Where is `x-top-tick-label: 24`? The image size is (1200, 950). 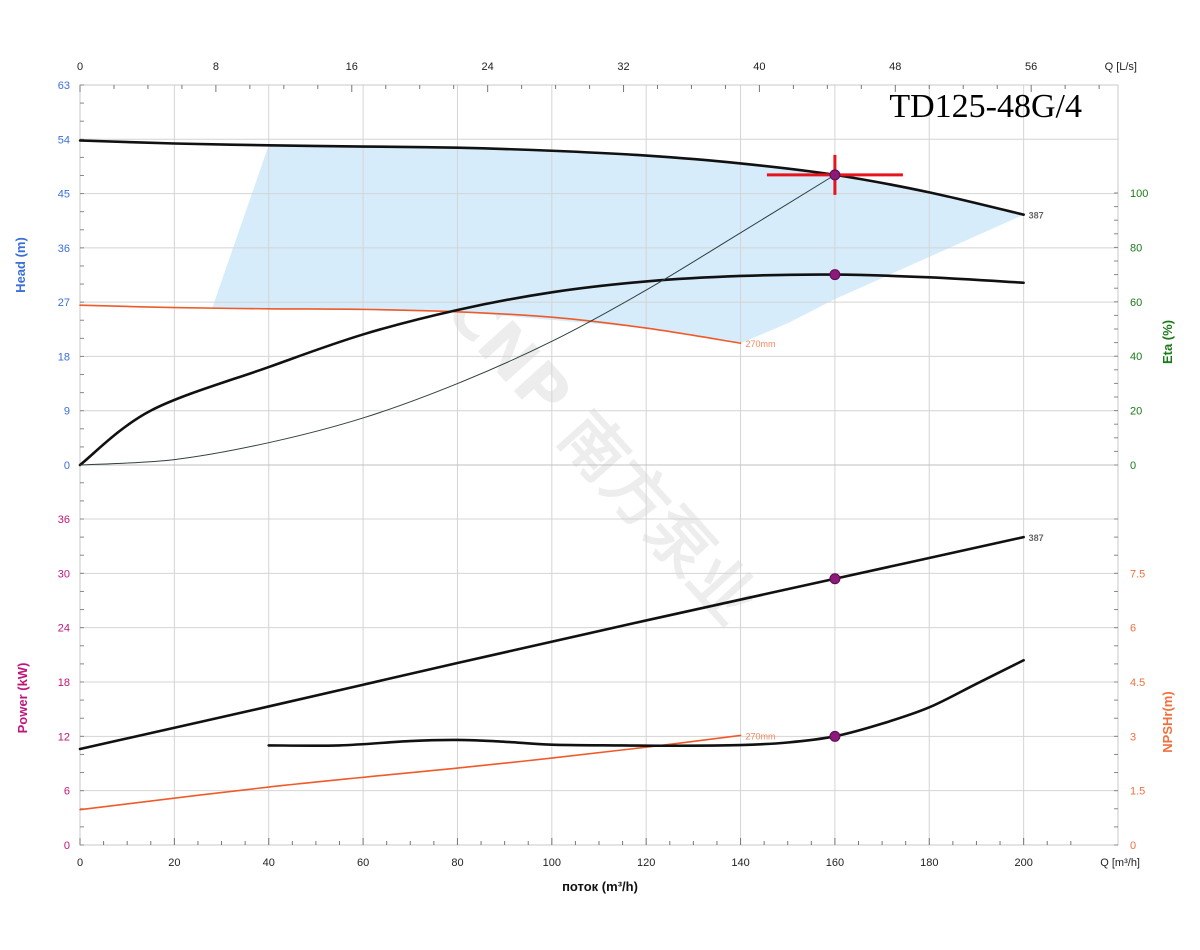
x-top-tick-label: 24 is located at coordinates (488, 67).